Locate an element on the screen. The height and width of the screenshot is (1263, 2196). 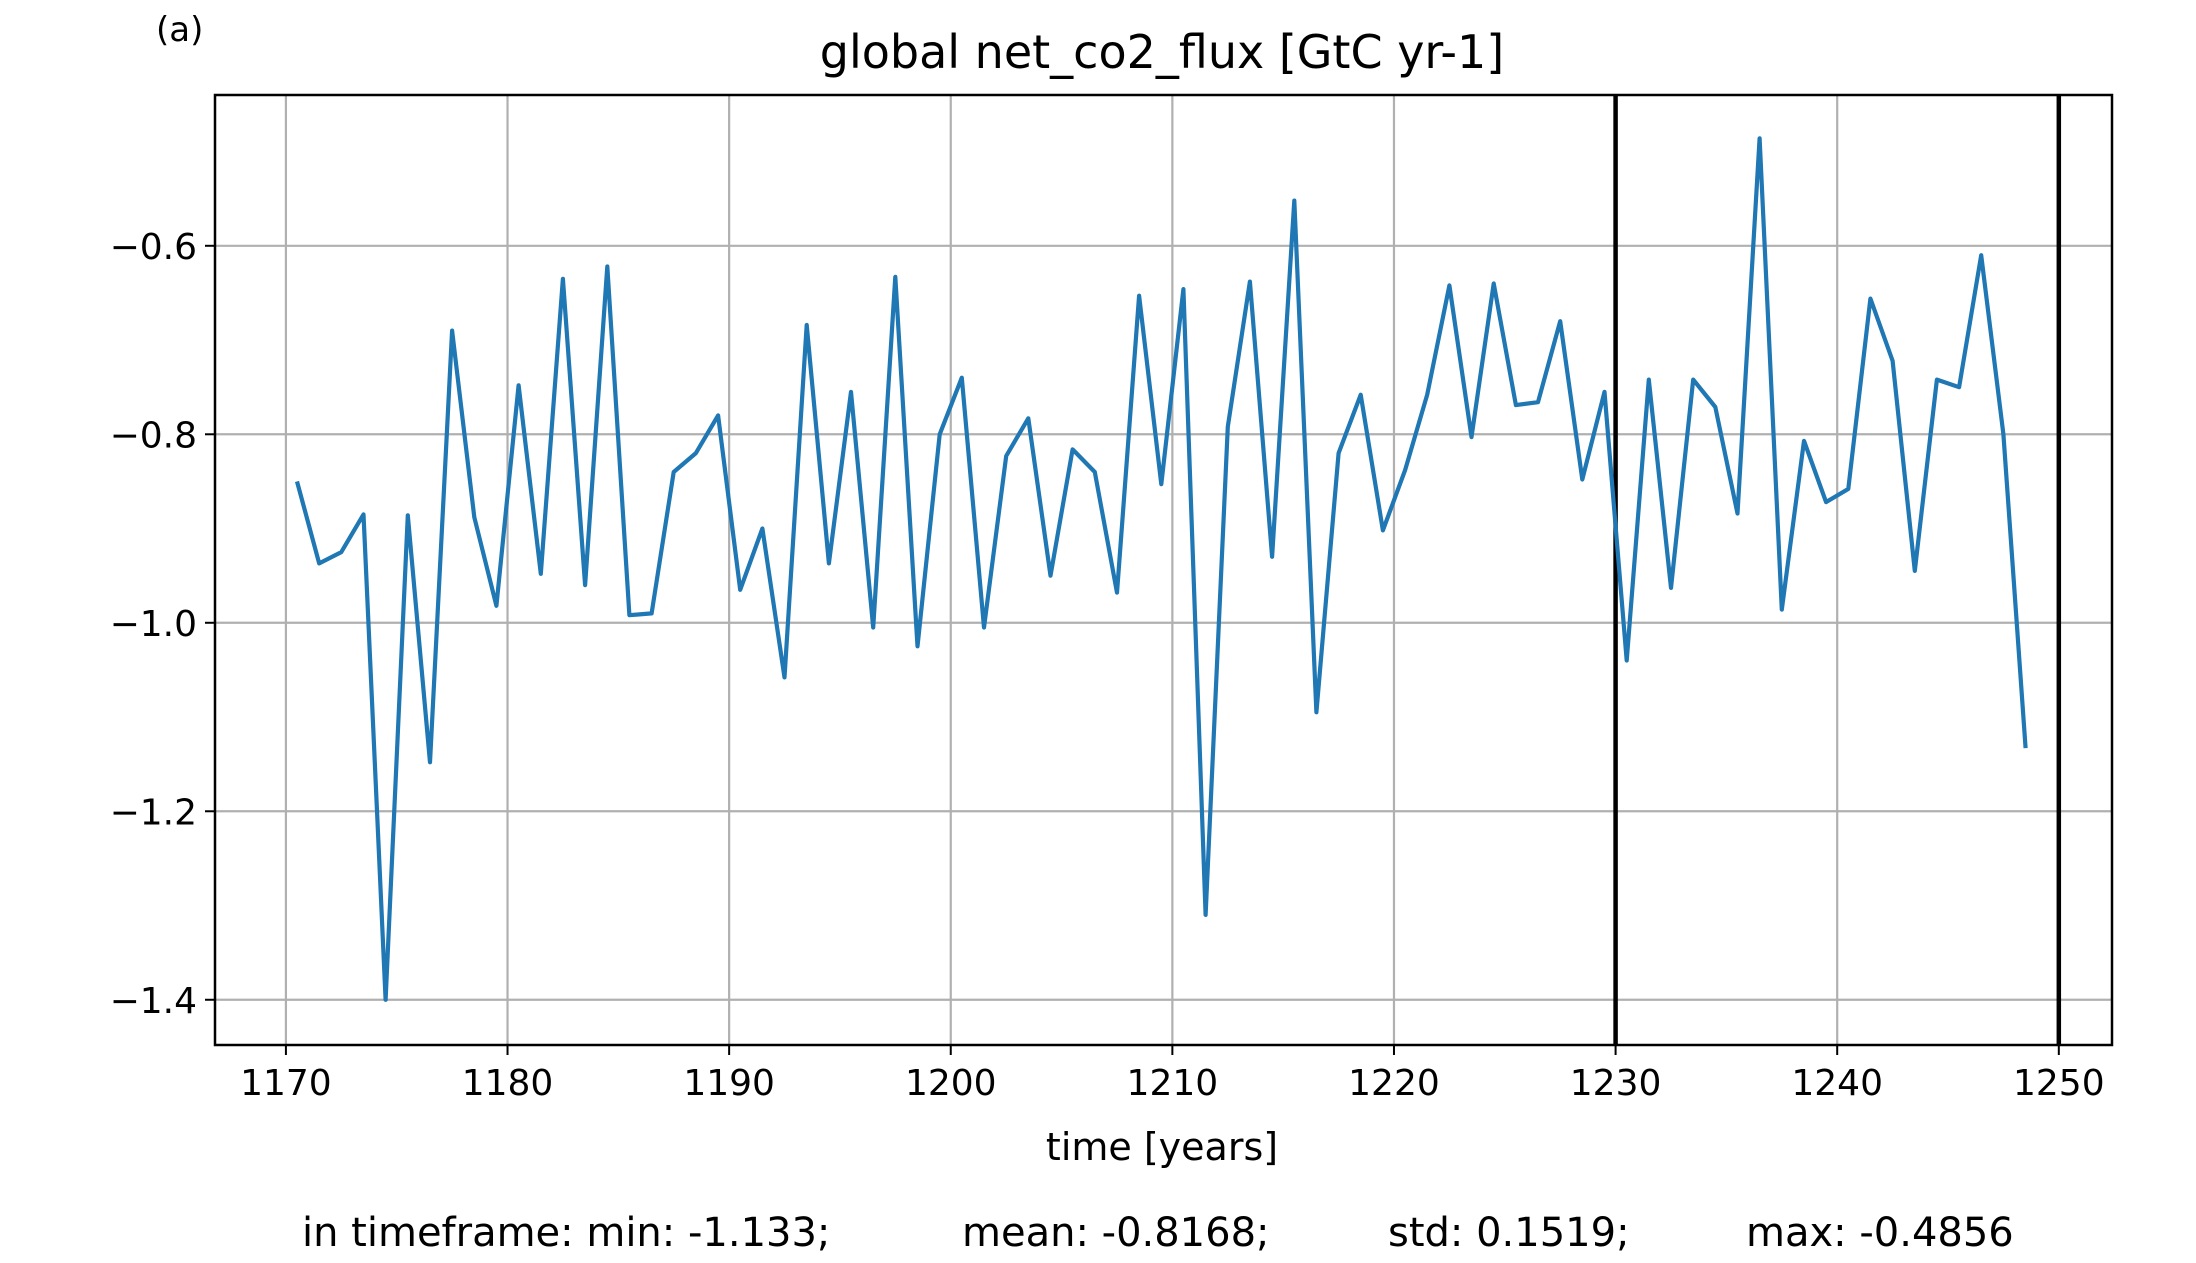
x-tick-label: 1170 is located at coordinates (286, 1083).